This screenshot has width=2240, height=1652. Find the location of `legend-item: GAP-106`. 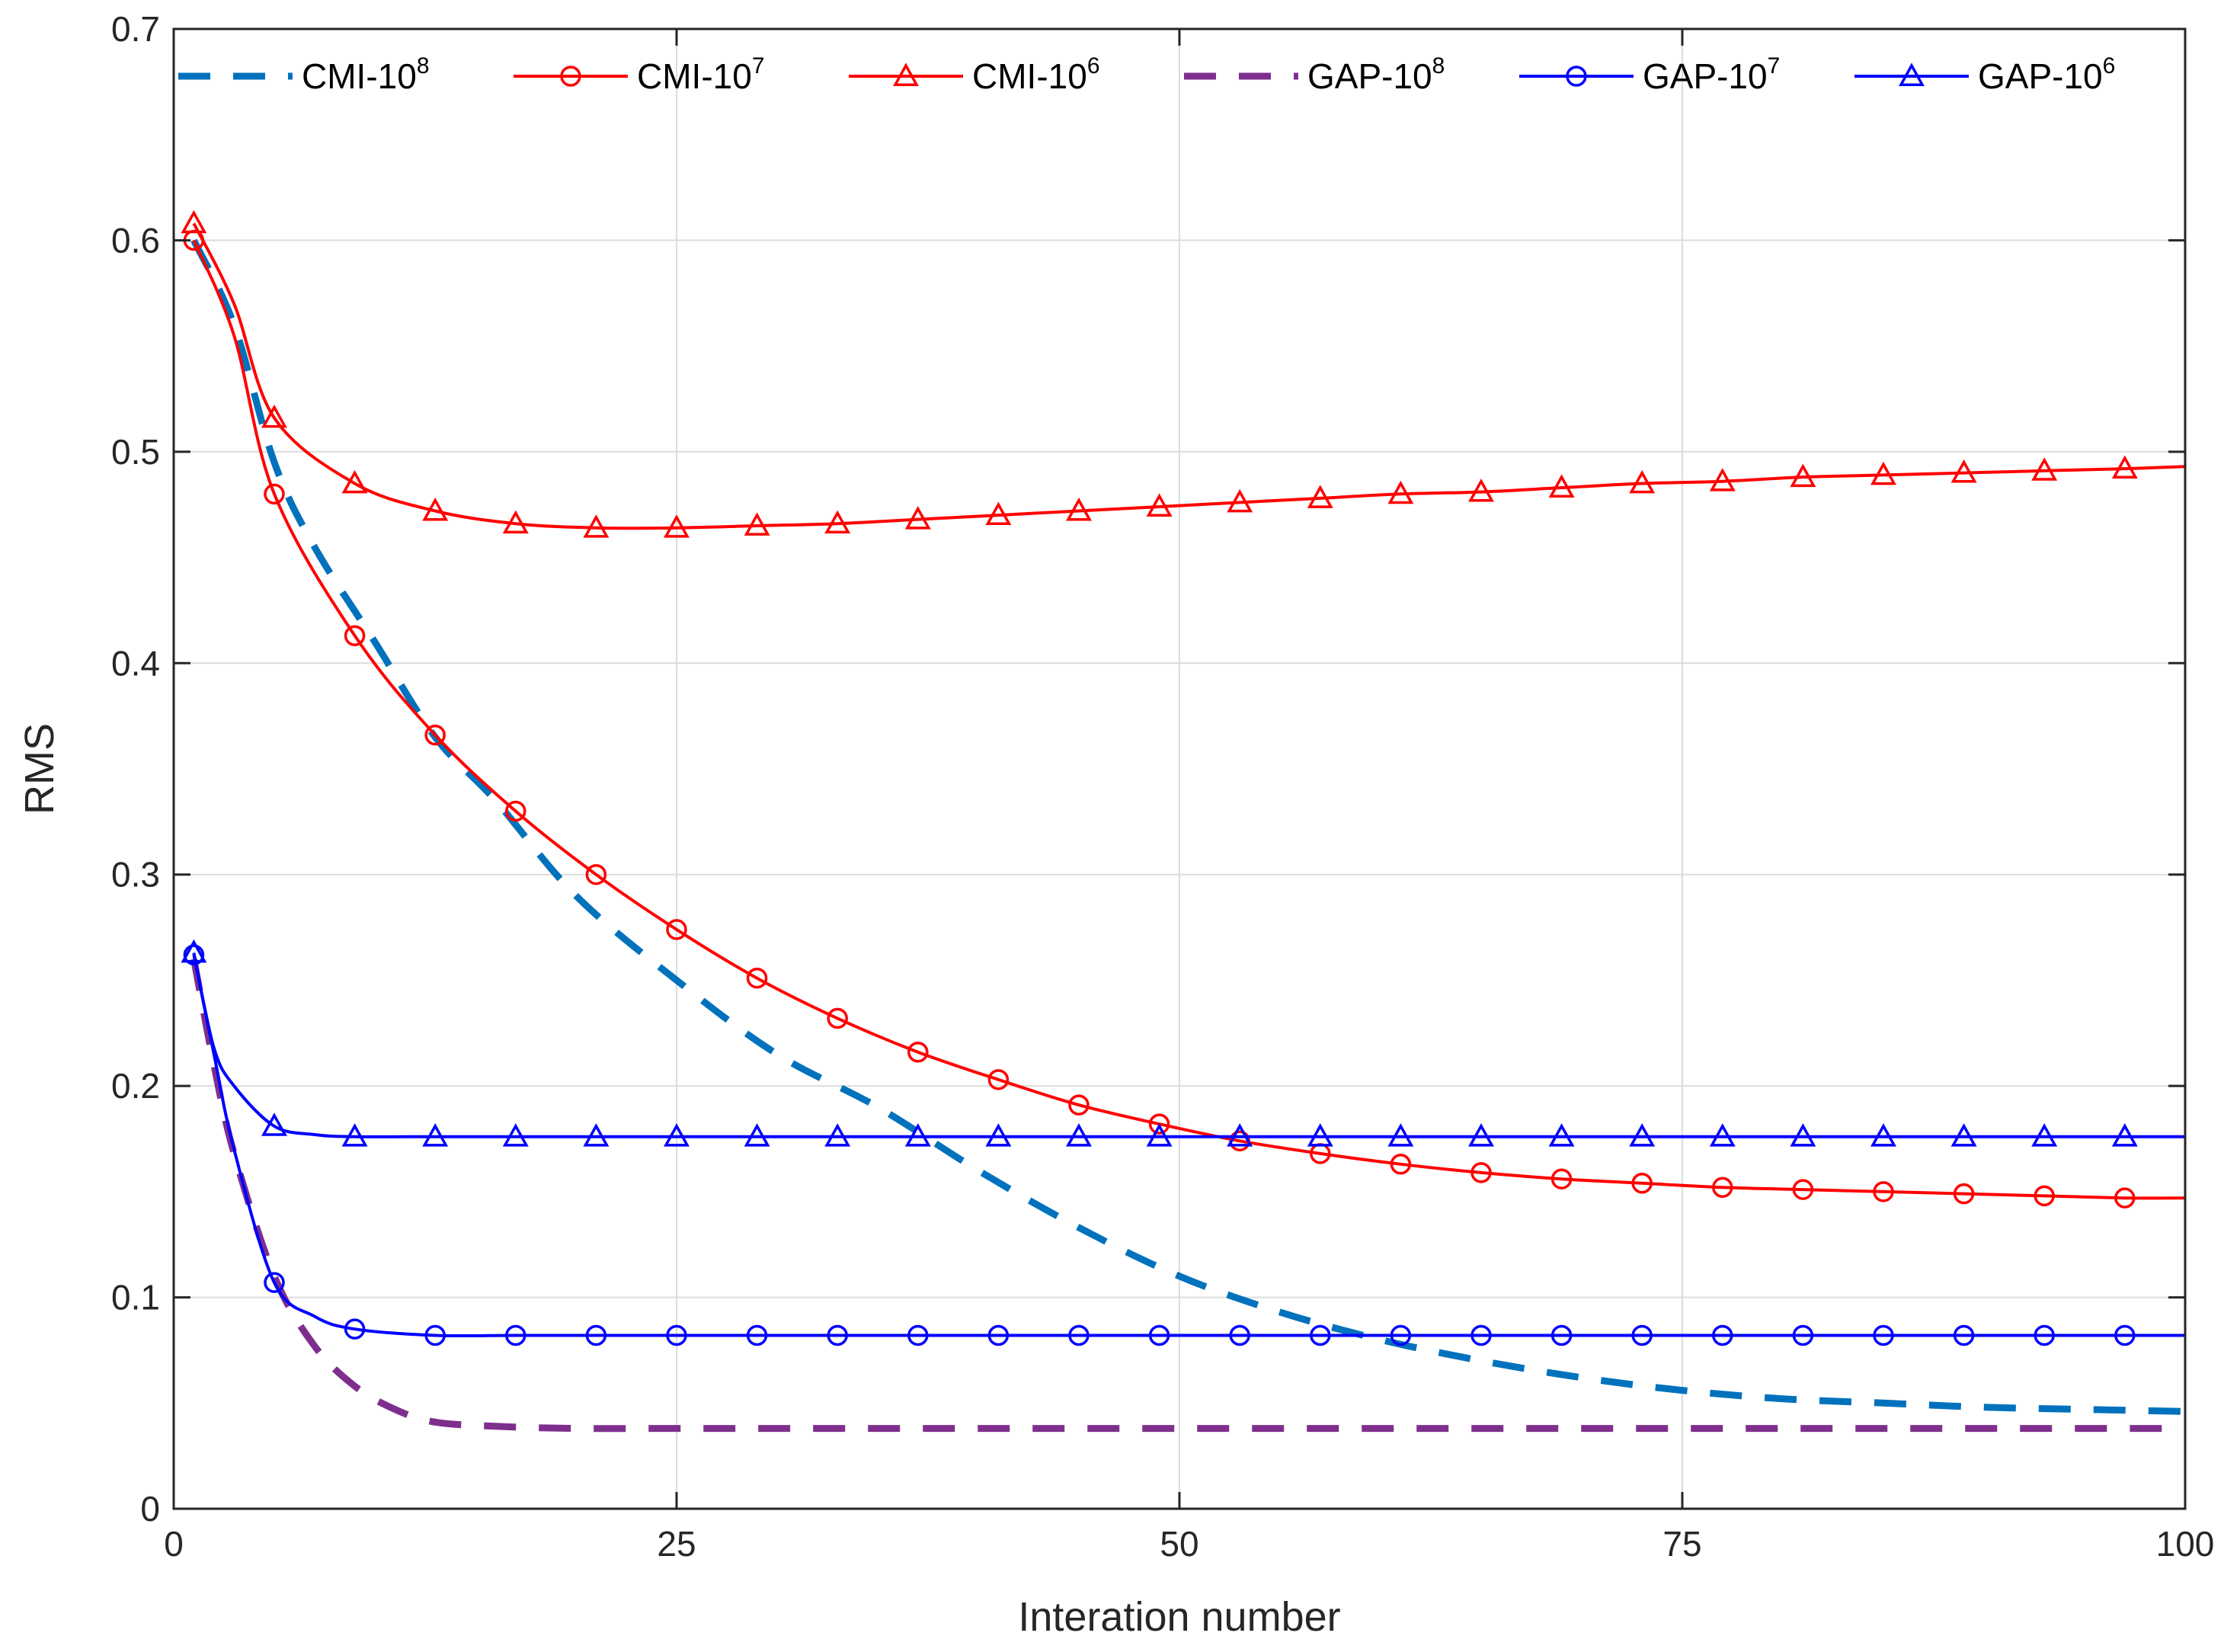

legend-item: GAP-106 is located at coordinates (1984, 74).